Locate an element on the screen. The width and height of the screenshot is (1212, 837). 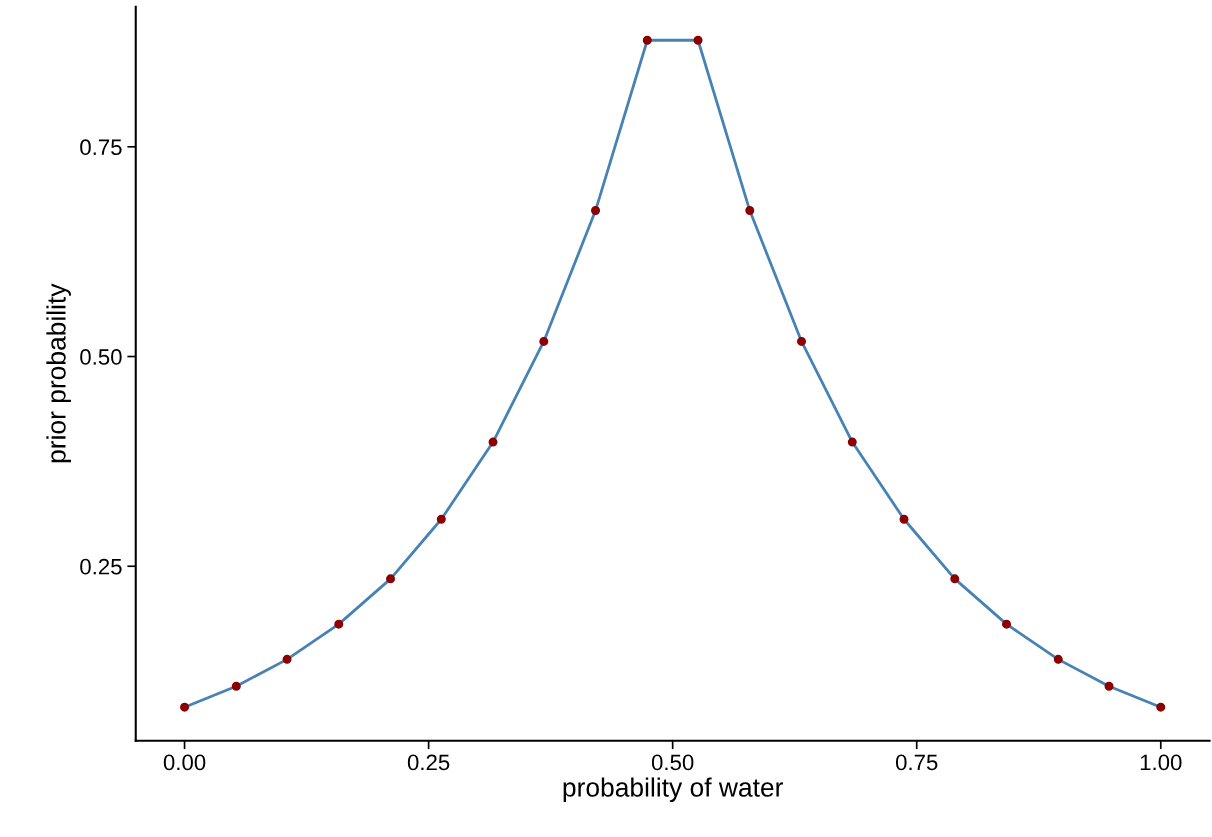
x-tick-label: 0.00 is located at coordinates (184, 762).